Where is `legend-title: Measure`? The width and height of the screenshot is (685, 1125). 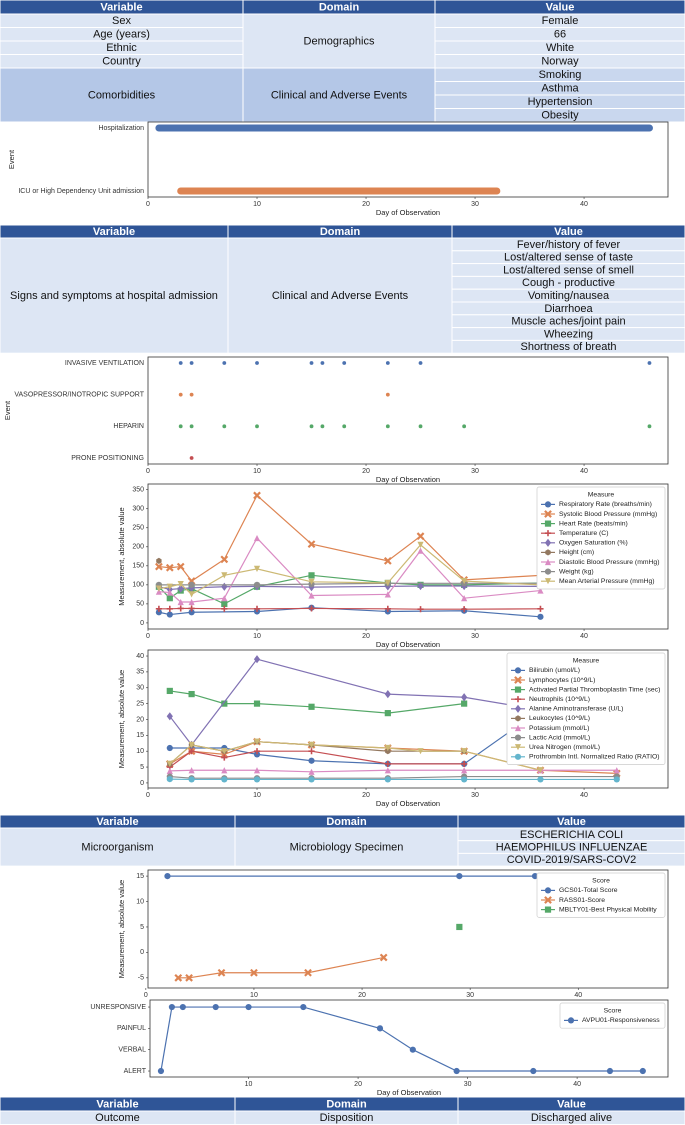 legend-title: Measure is located at coordinates (601, 495).